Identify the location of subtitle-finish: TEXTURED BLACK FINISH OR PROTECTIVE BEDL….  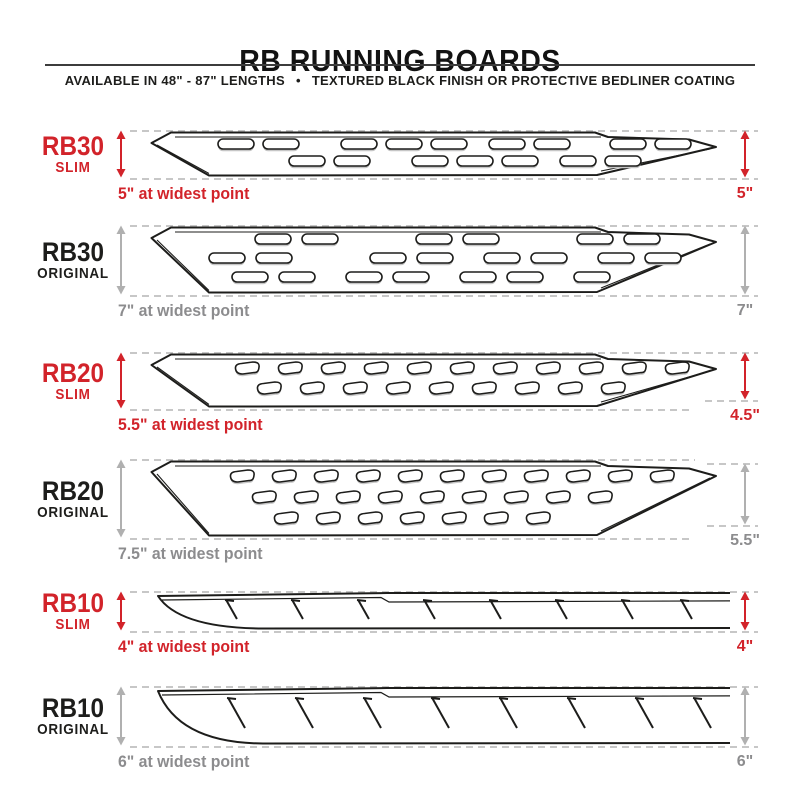
(523, 80).